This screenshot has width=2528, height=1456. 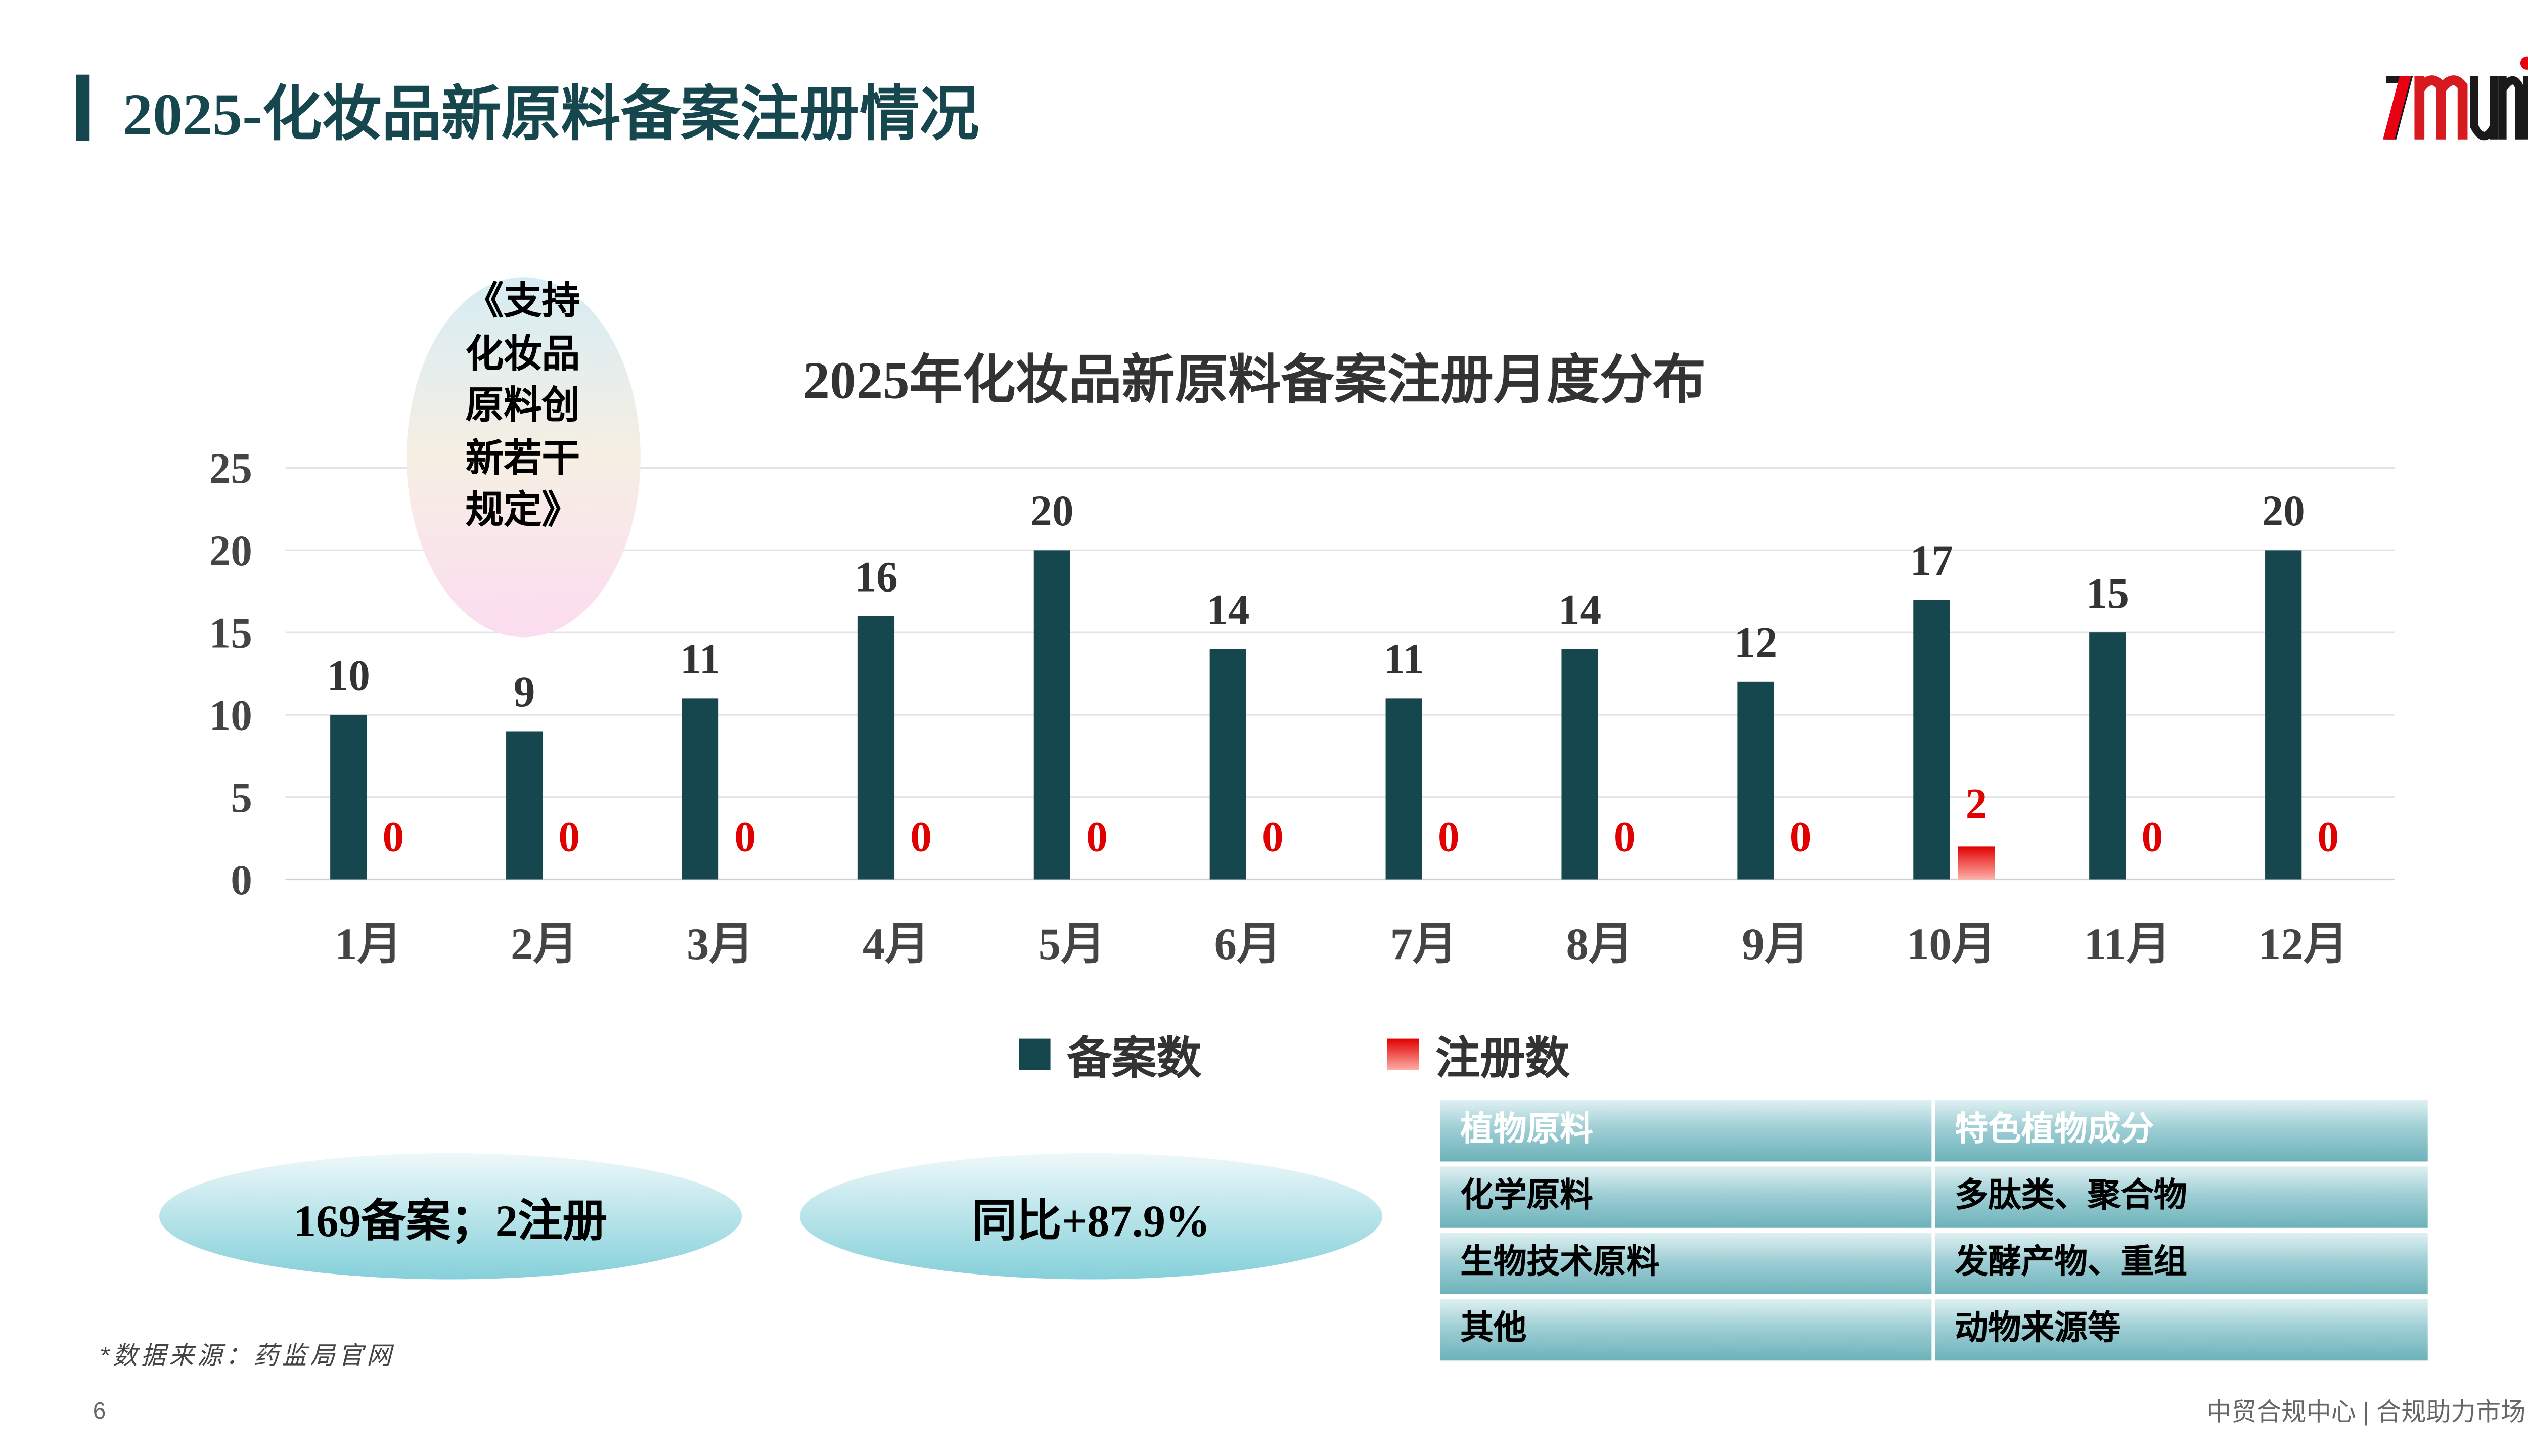 What do you see at coordinates (2441, 107) in the screenshot?
I see `logo-m-shape` at bounding box center [2441, 107].